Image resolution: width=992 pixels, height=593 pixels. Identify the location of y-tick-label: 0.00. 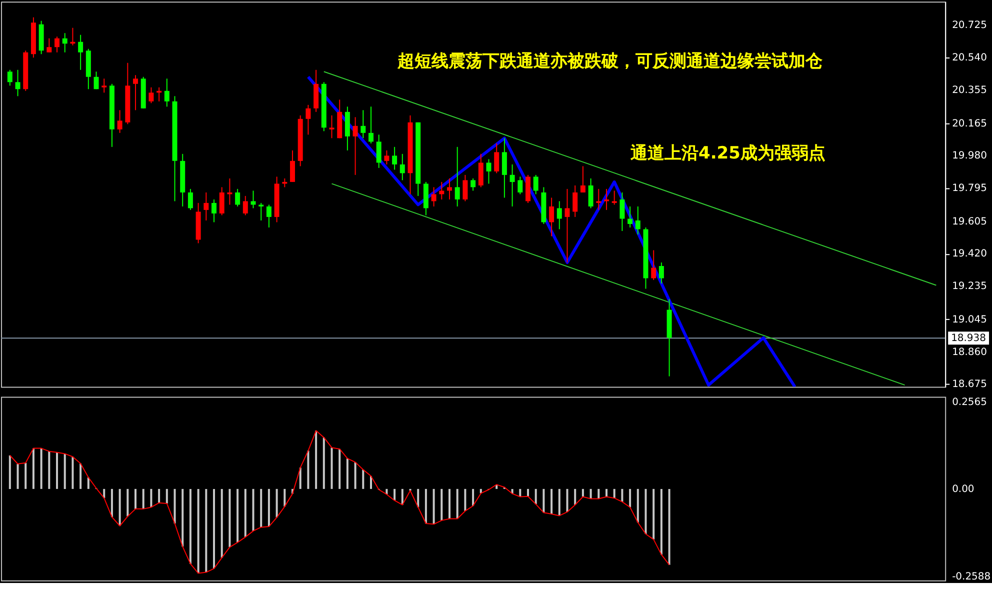
(963, 489).